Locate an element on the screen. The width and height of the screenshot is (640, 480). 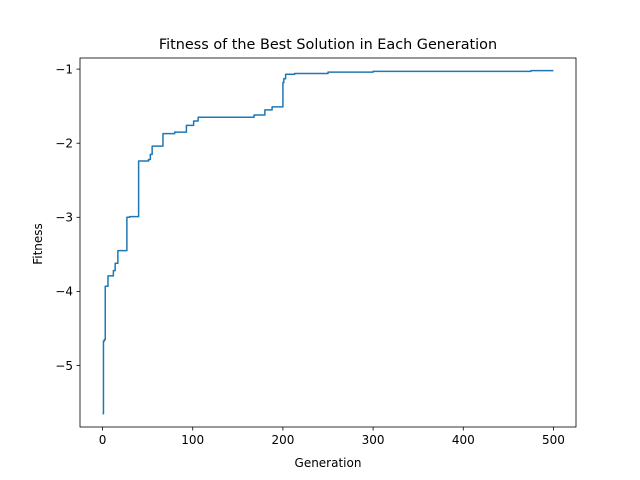
x-tick-label: 200 is located at coordinates (282, 440).